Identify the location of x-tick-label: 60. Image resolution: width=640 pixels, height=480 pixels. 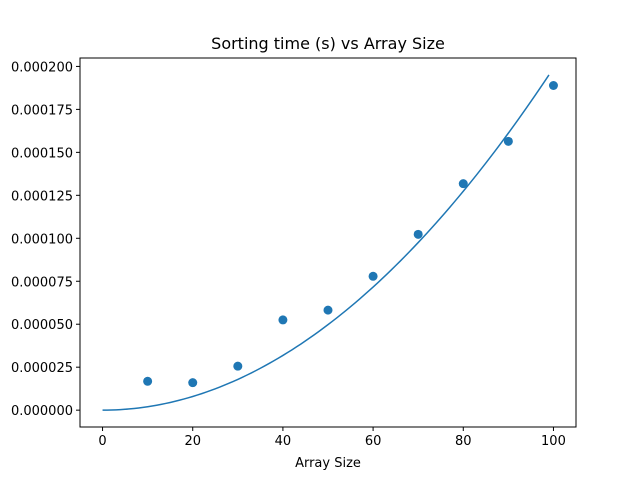
(373, 441).